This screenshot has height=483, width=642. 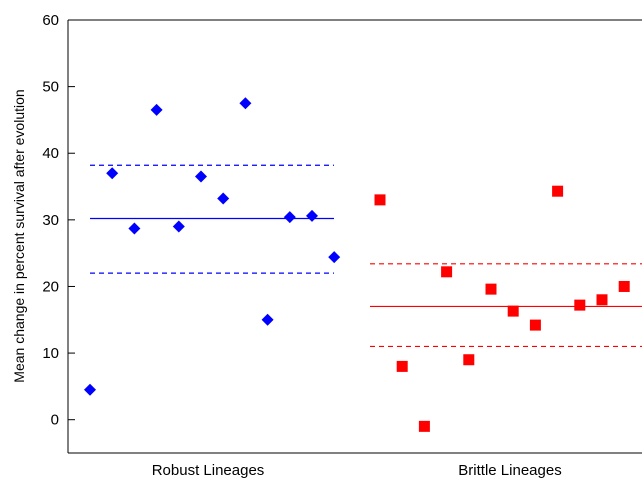 What do you see at coordinates (55, 420) in the screenshot?
I see `y-tick-label: 0` at bounding box center [55, 420].